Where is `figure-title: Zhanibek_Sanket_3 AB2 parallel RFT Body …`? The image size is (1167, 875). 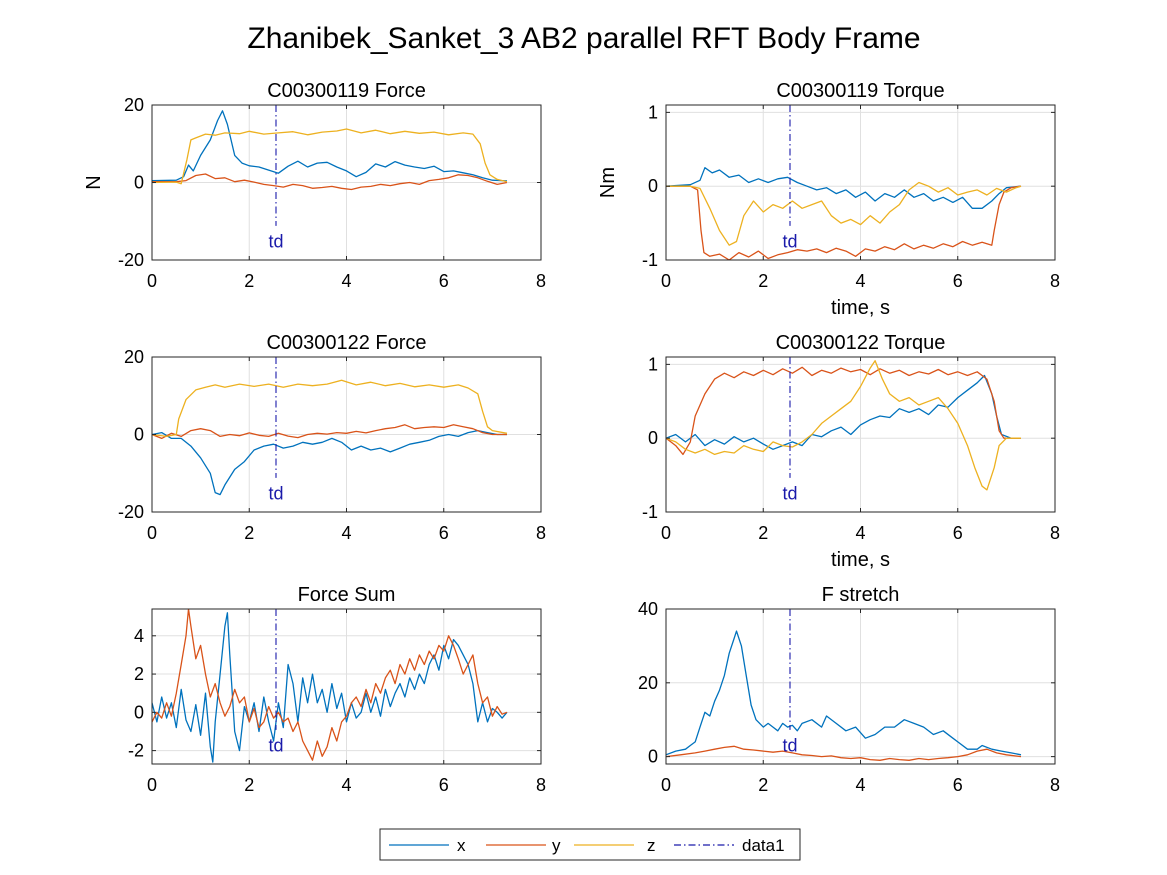
figure-title: Zhanibek_Sanket_3 AB2 parallel RFT Body … is located at coordinates (583, 38).